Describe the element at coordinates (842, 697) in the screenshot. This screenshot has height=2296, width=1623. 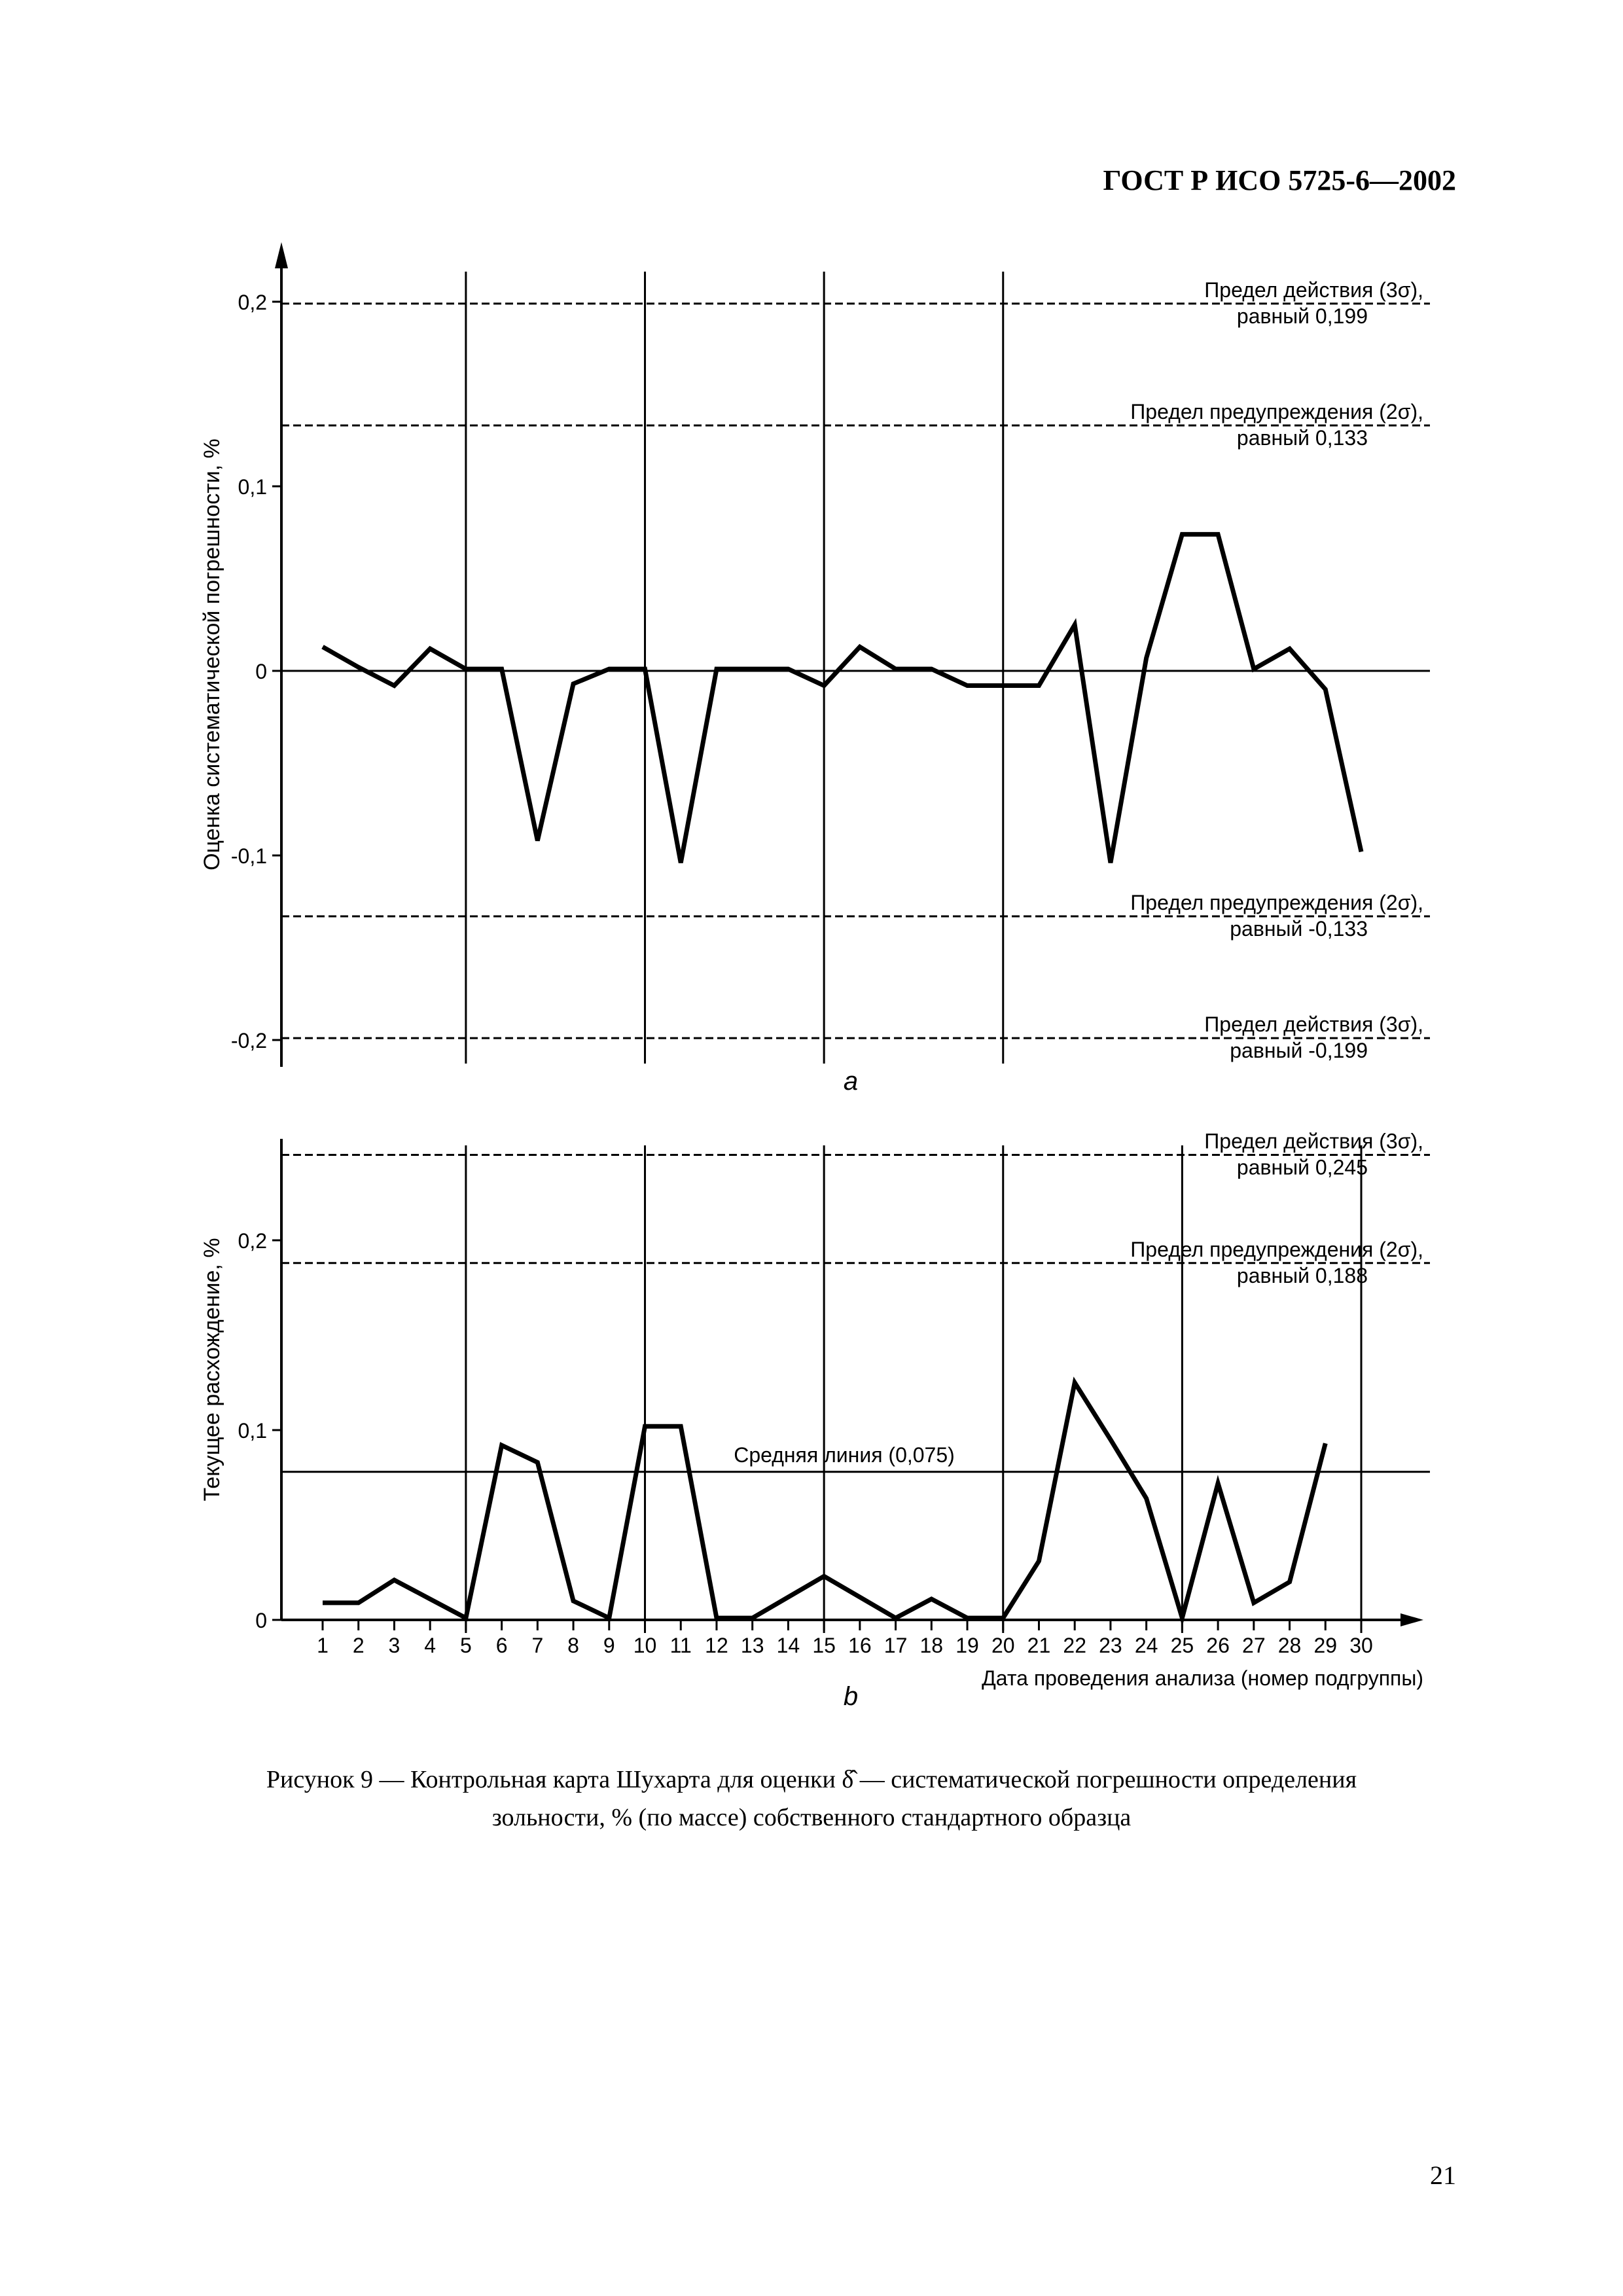
I see `data-series-line` at that location.